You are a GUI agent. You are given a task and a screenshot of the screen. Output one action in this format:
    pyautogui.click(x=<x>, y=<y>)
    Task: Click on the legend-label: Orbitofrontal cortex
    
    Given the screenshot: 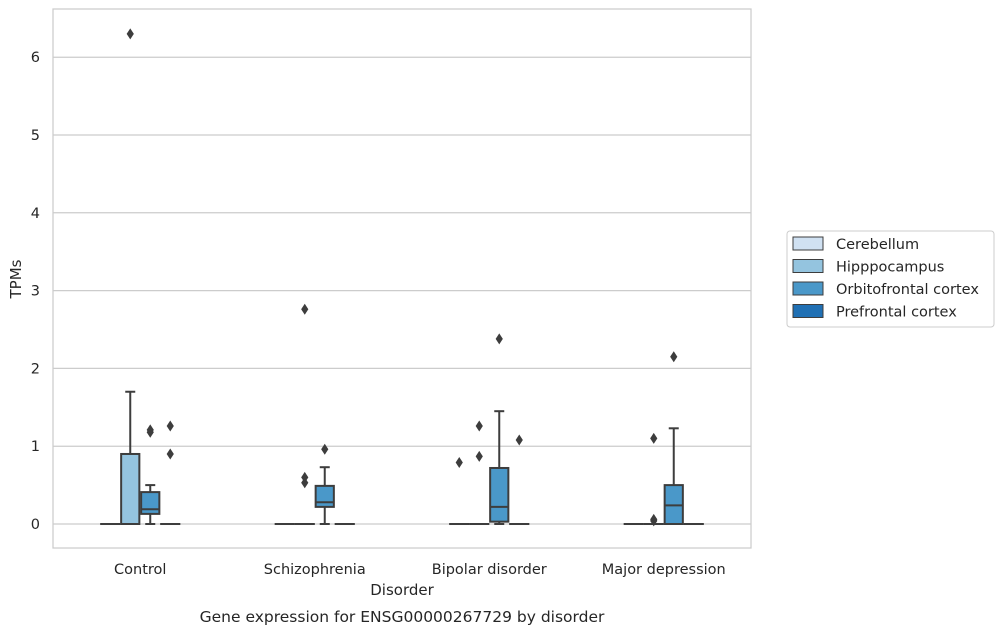 What is the action you would take?
    pyautogui.click(x=907, y=290)
    